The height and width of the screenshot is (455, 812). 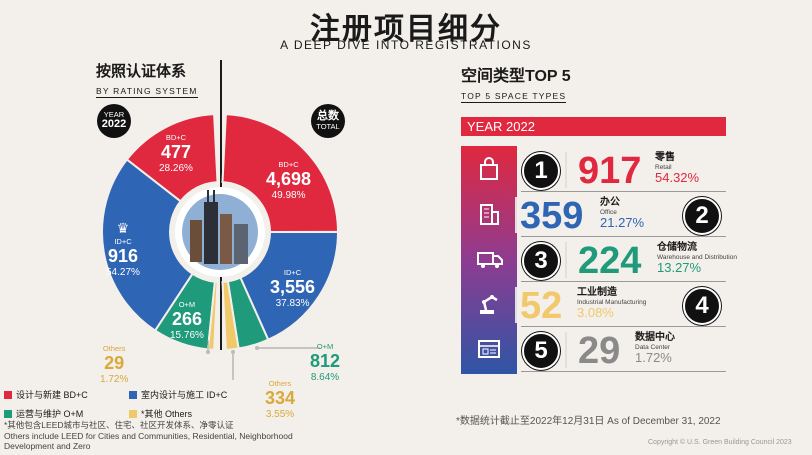 What do you see at coordinates (599, 351) in the screenshot?
I see `space-value: 29` at bounding box center [599, 351].